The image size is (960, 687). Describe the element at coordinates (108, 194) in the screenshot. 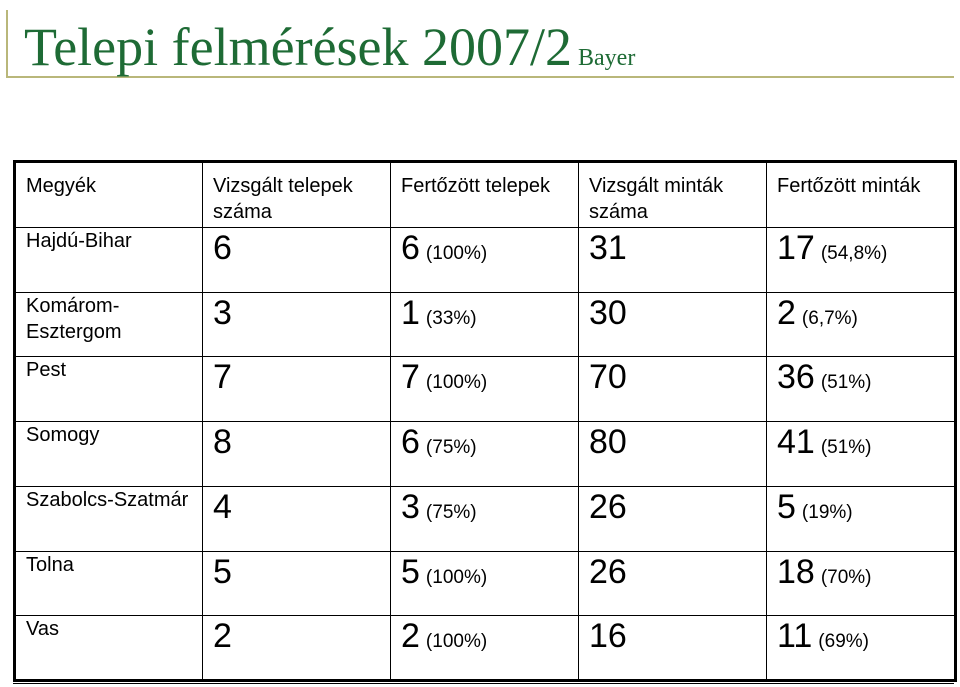

I see `header-megye: Megyék` at that location.